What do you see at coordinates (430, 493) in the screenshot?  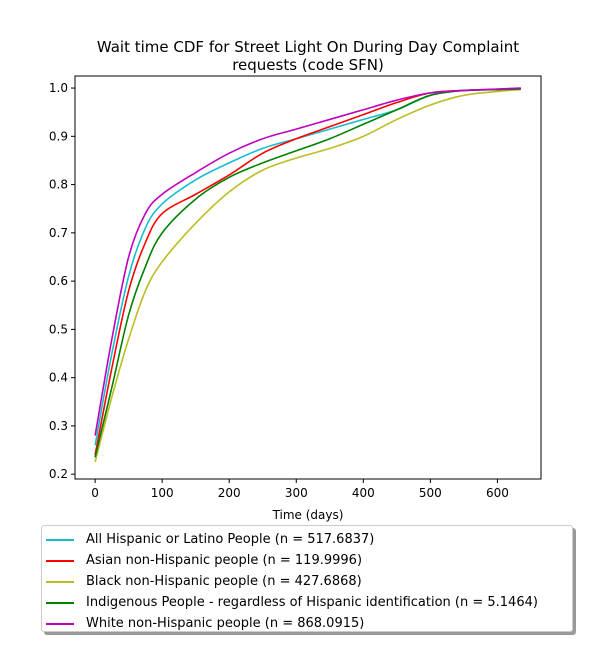 I see `x-tick-label: 500` at bounding box center [430, 493].